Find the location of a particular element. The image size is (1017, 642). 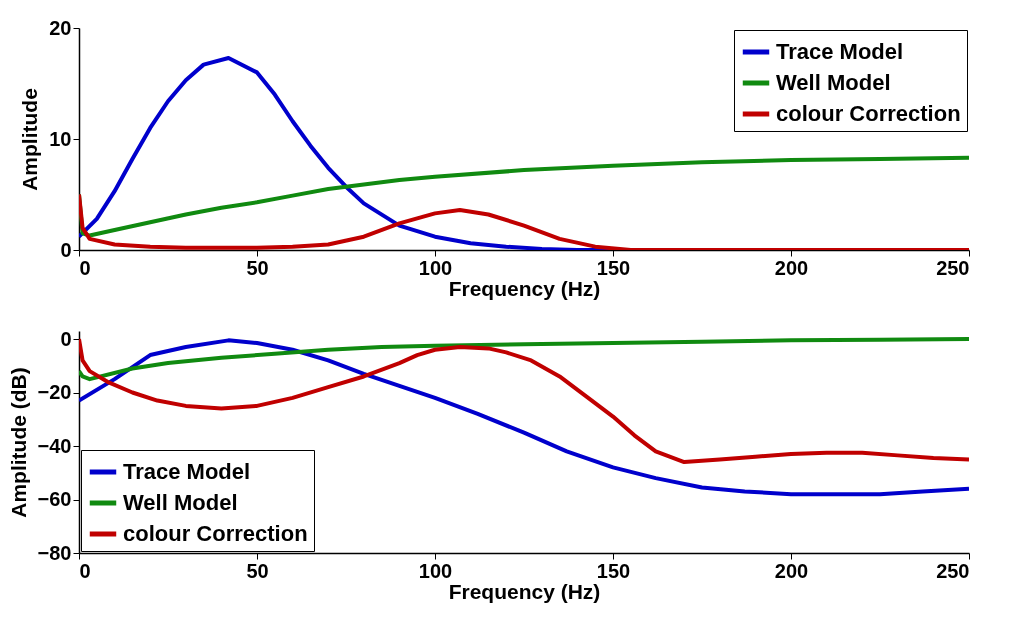

y-tick-label: −40 is located at coordinates (54, 445).